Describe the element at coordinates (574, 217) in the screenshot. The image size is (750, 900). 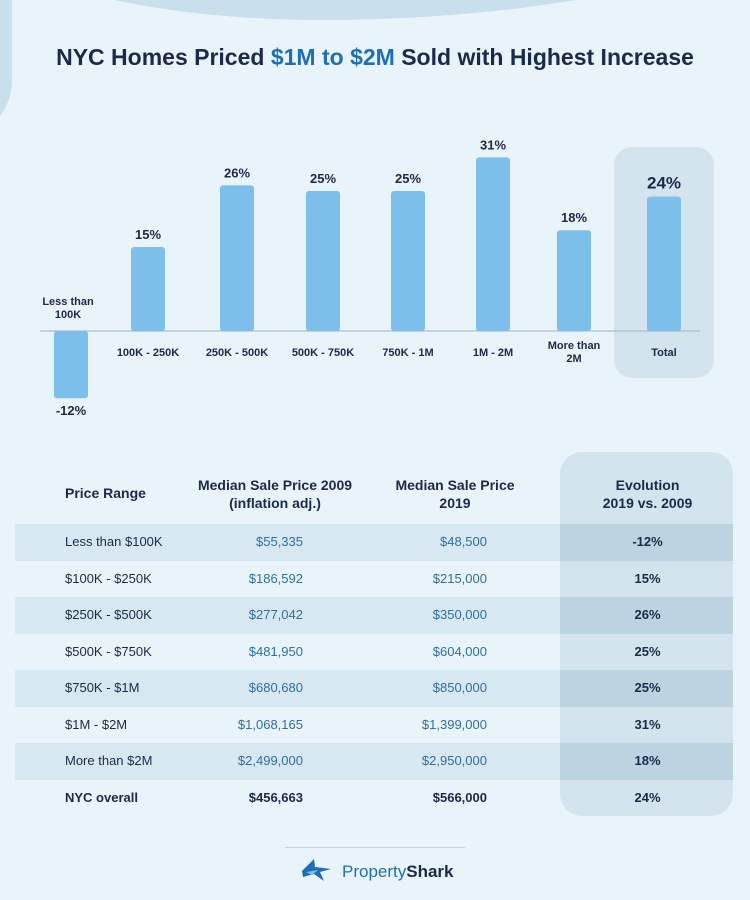
I see `value-label: 18%` at that location.